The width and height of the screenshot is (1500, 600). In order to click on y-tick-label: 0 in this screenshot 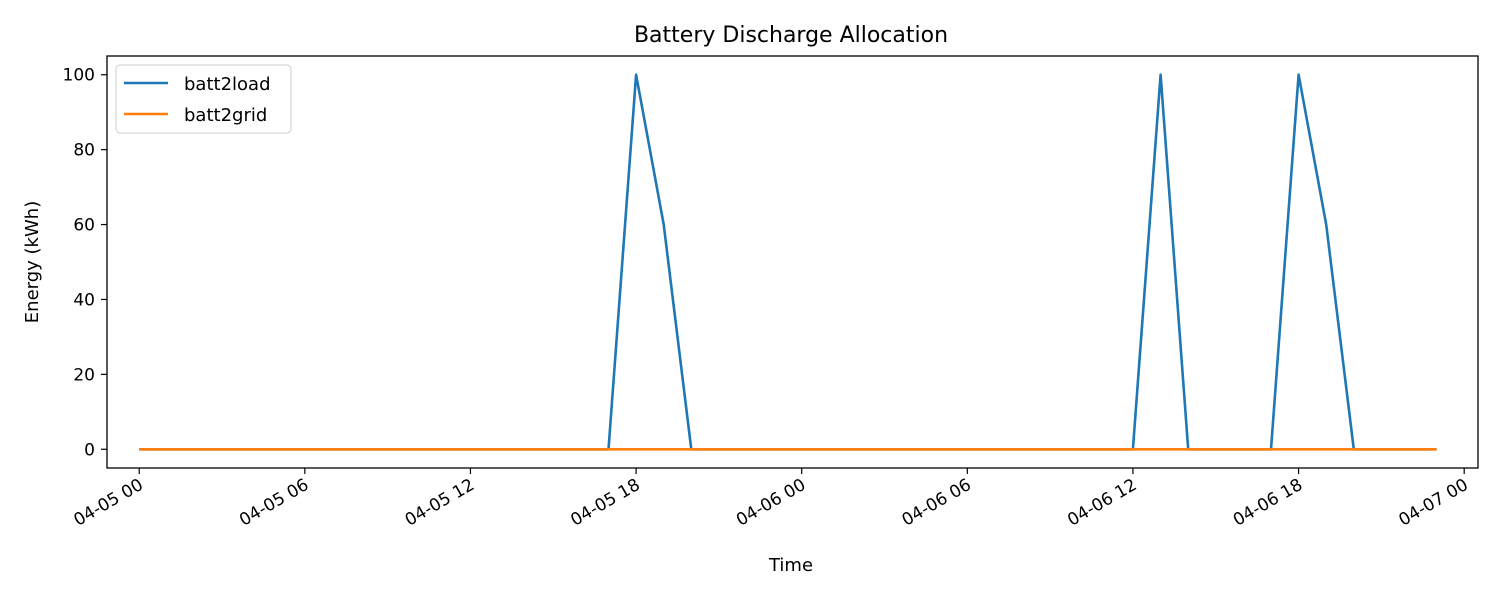, I will do `click(89, 450)`.